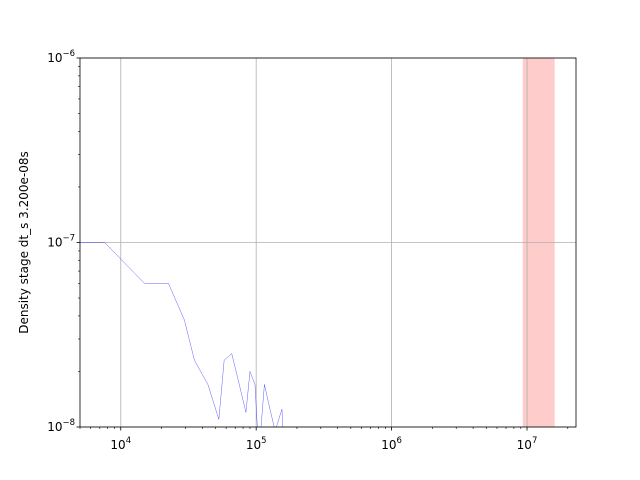 This screenshot has width=640, height=480. What do you see at coordinates (256, 444) in the screenshot?
I see `x-tick-label: 10⁵` at bounding box center [256, 444].